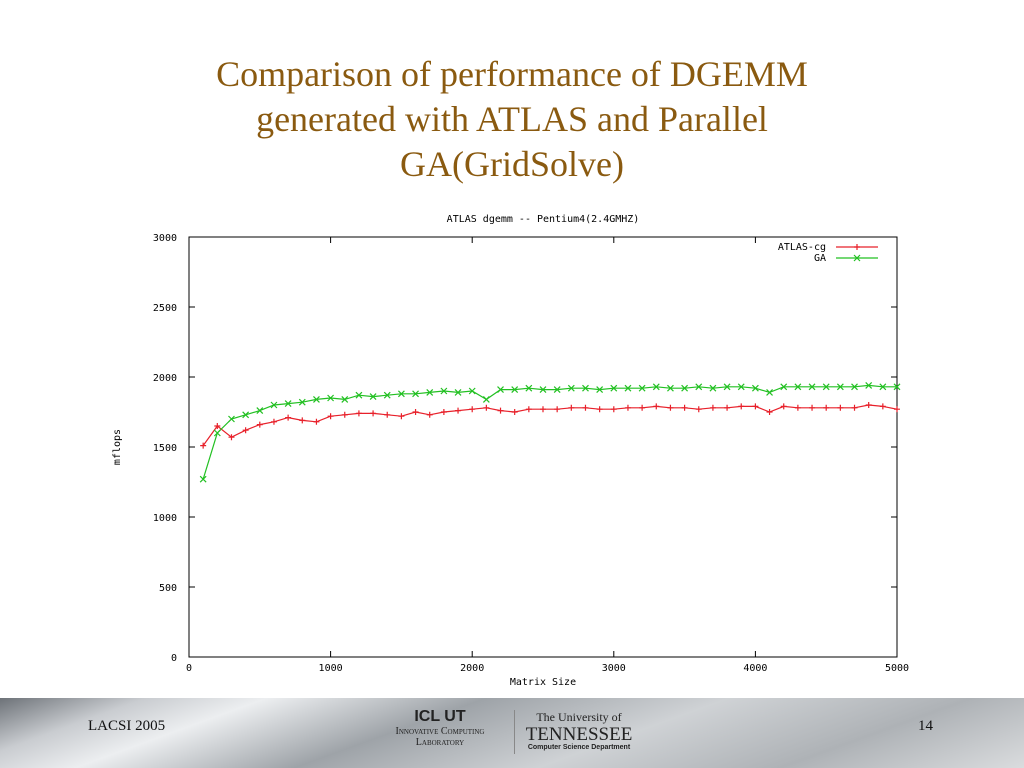 The image size is (1024, 768). I want to click on title-line: generated with ATLAS and Parallel, so click(512, 119).